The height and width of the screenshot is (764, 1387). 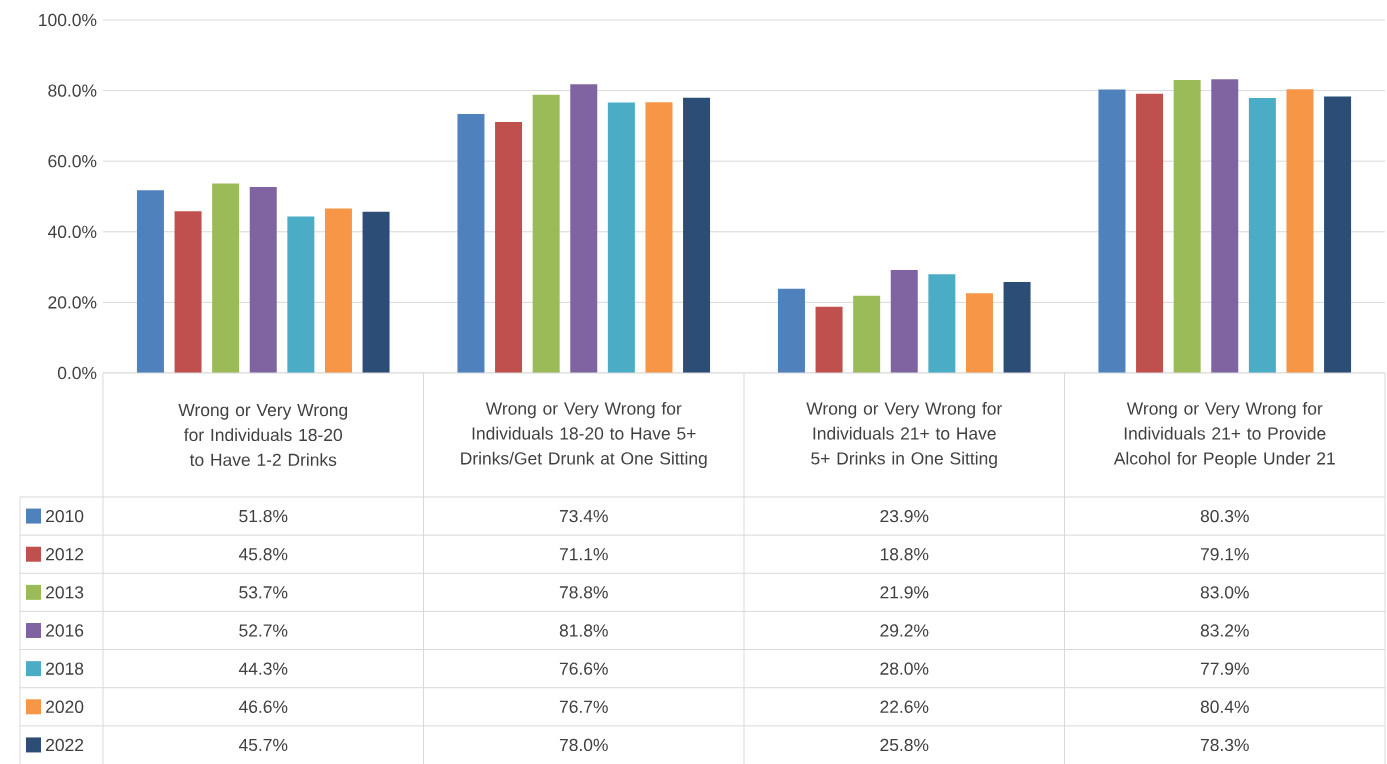 I want to click on x-tick-label: Wrong or Very Wrong for Individuals 21+ to Have 5+ Drinks in One Sitting, so click(x=904, y=435).